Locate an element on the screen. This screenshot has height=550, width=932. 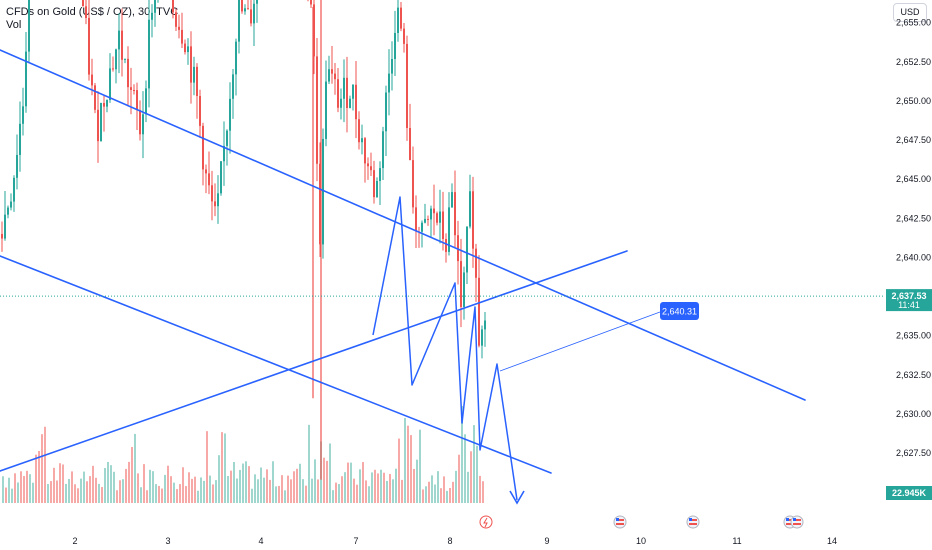
chart-legend: CFDs on Gold (US$ / OZ), 30, TVC Vol is located at coordinates (92, 19).